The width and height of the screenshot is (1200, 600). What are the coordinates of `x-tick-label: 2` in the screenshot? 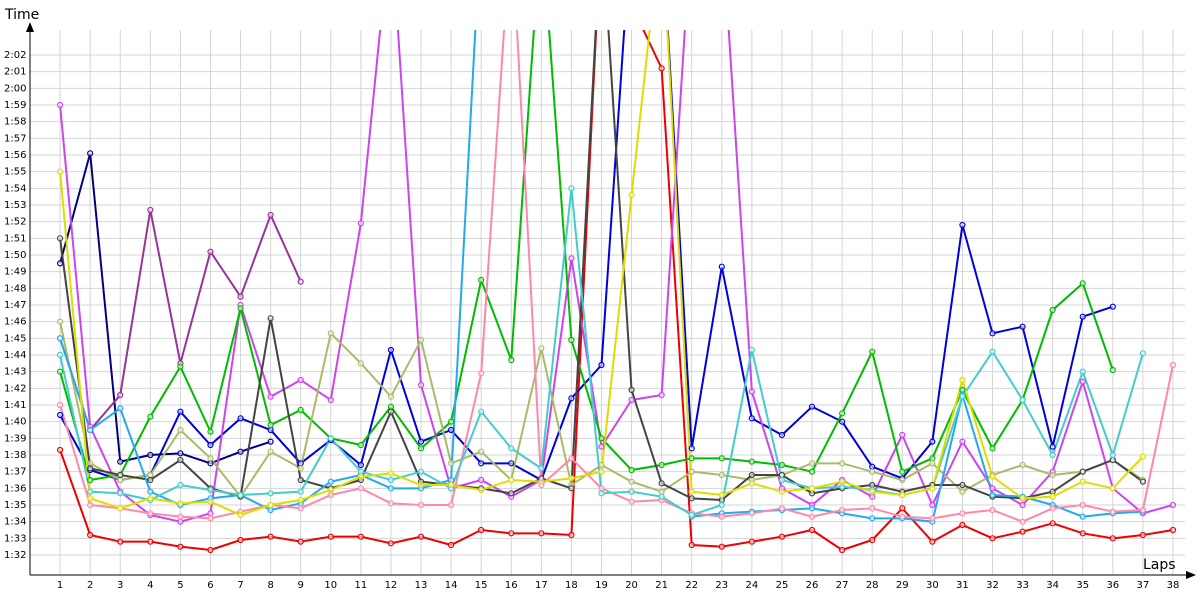 It's located at (90, 585).